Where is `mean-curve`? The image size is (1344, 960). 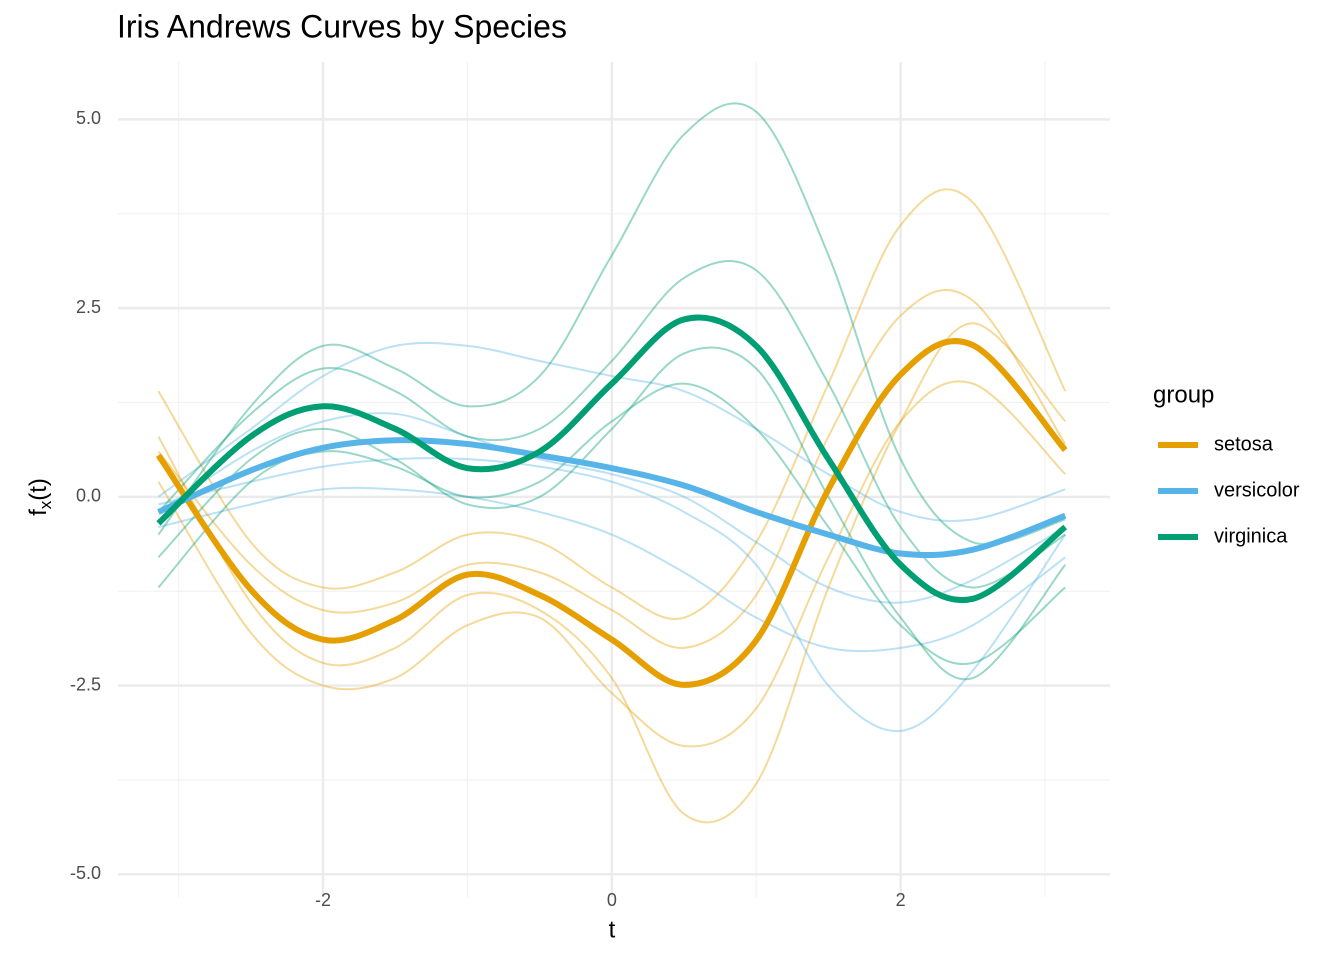 mean-curve is located at coordinates (612, 498).